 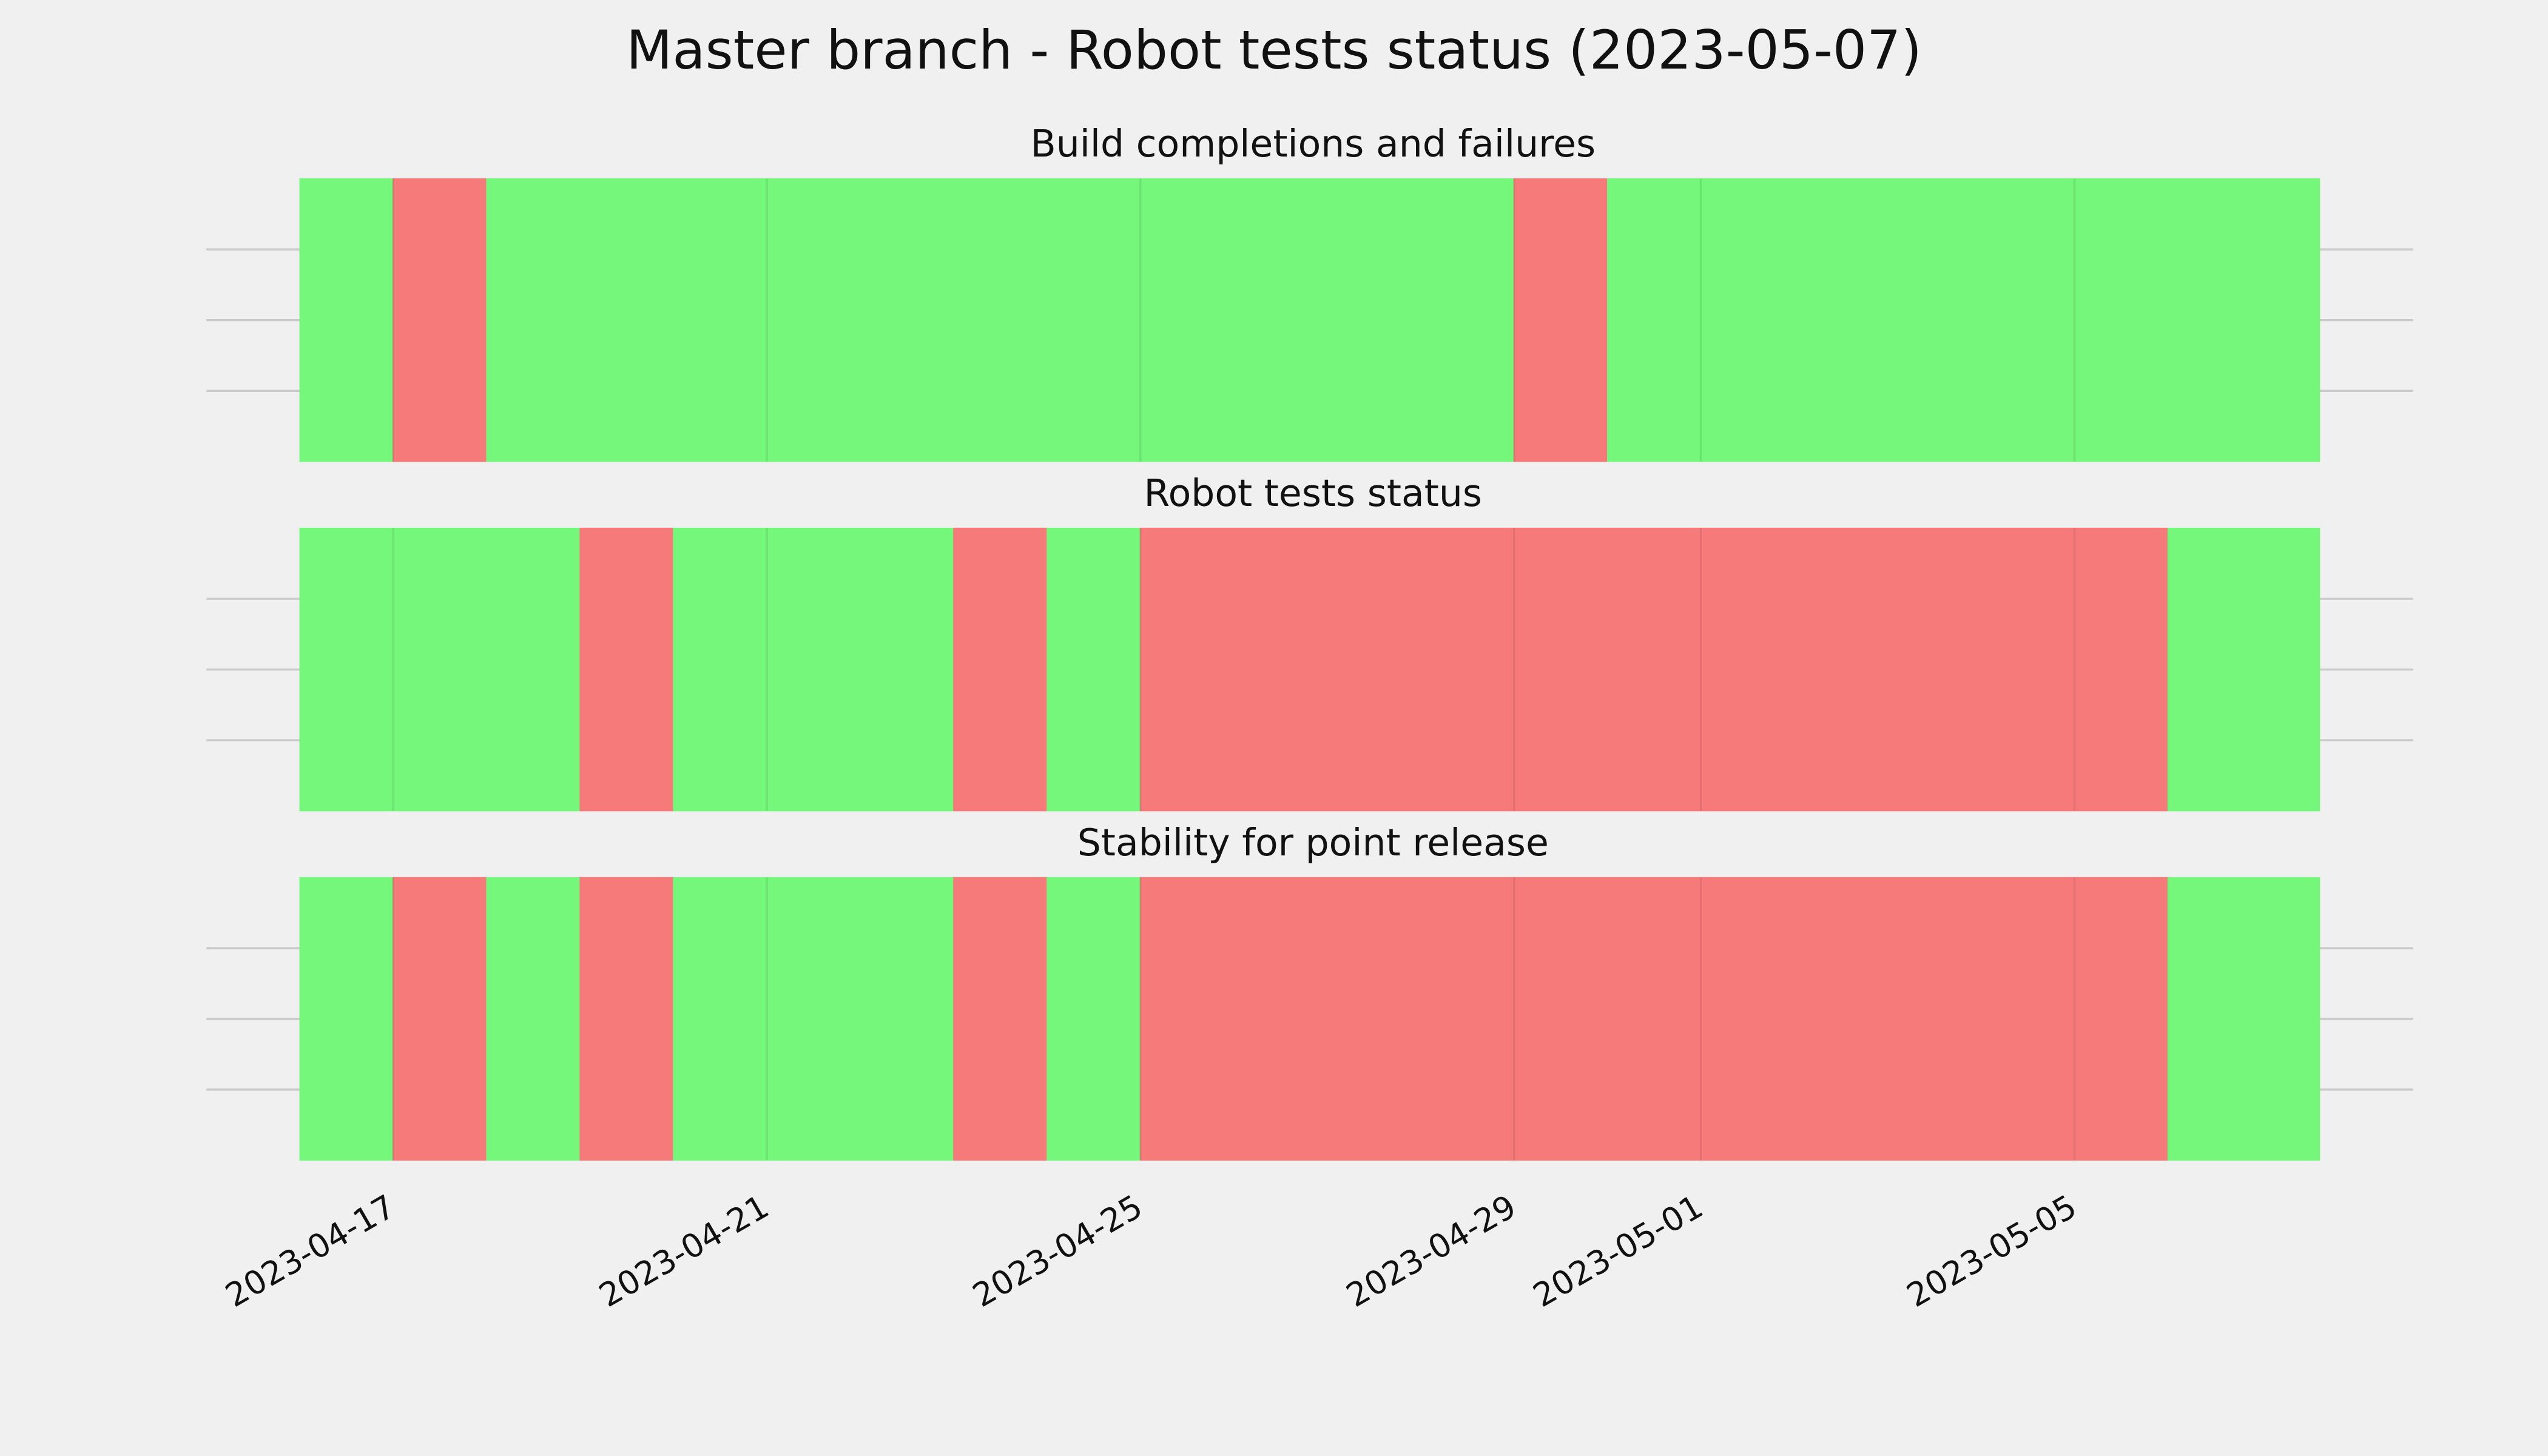 What do you see at coordinates (1313, 842) in the screenshot?
I see `subplot-title: Stability for point release` at bounding box center [1313, 842].